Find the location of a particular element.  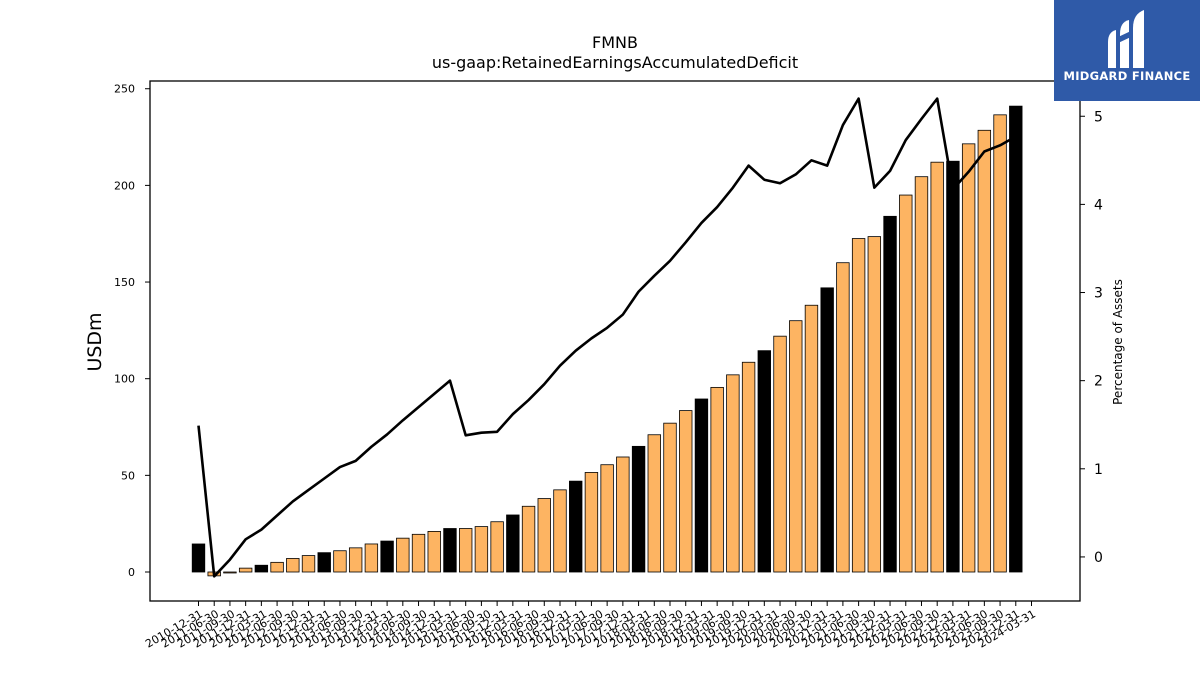

y-tick-label: 0 is located at coordinates (131, 572).